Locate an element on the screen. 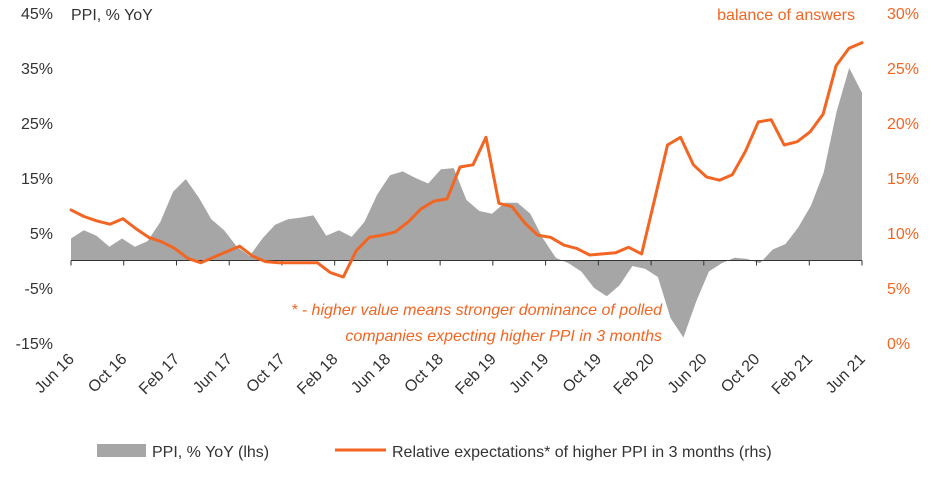 The image size is (949, 487). right-tick-label: 25% is located at coordinates (903, 69).